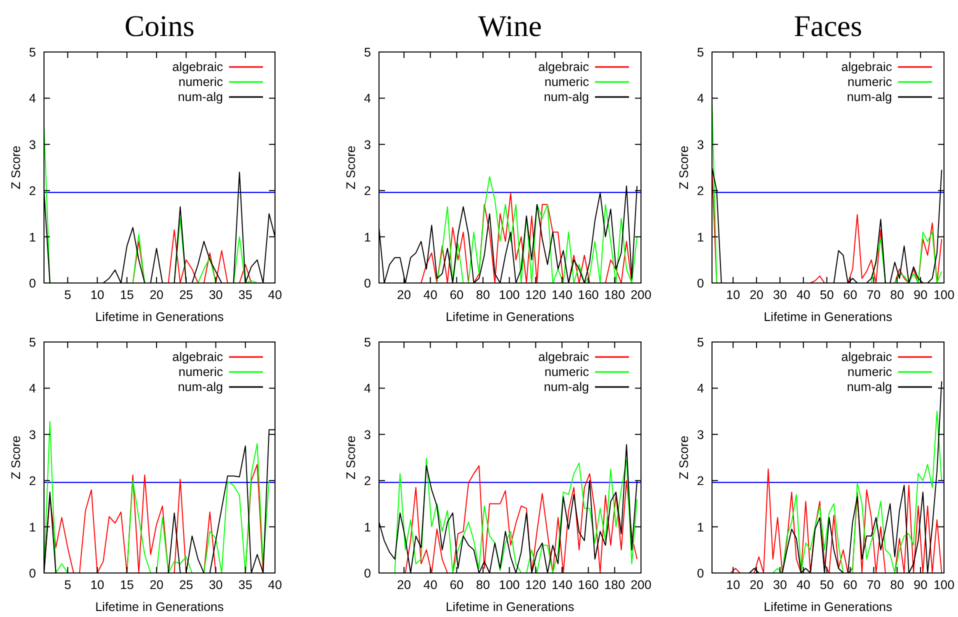 This screenshot has width=958, height=617. I want to click on chart-title: Wine, so click(510, 26).